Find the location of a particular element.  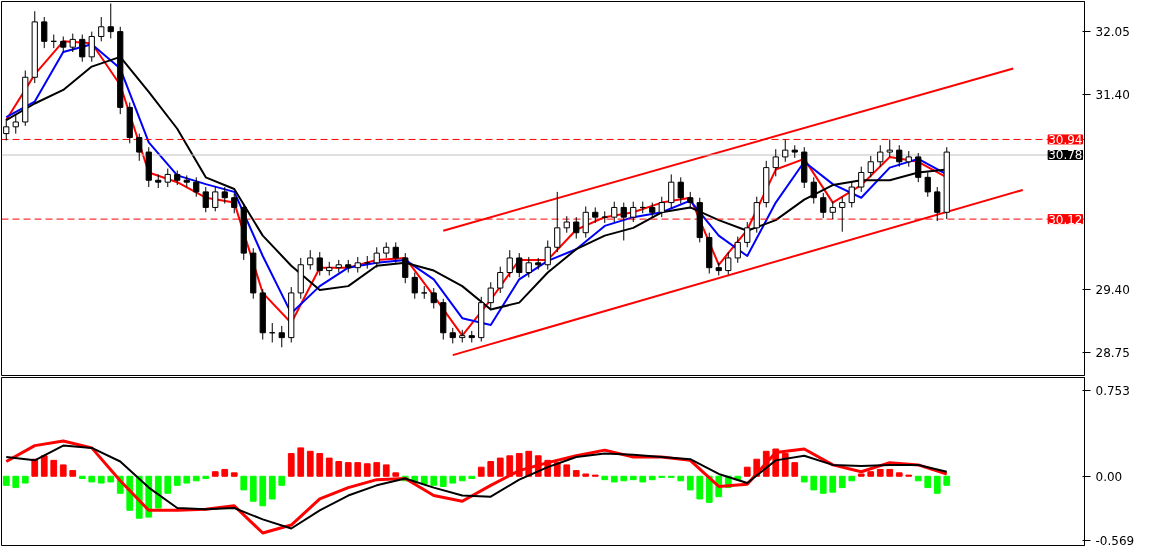

y-tick-label: -0.569 is located at coordinates (1115, 540).